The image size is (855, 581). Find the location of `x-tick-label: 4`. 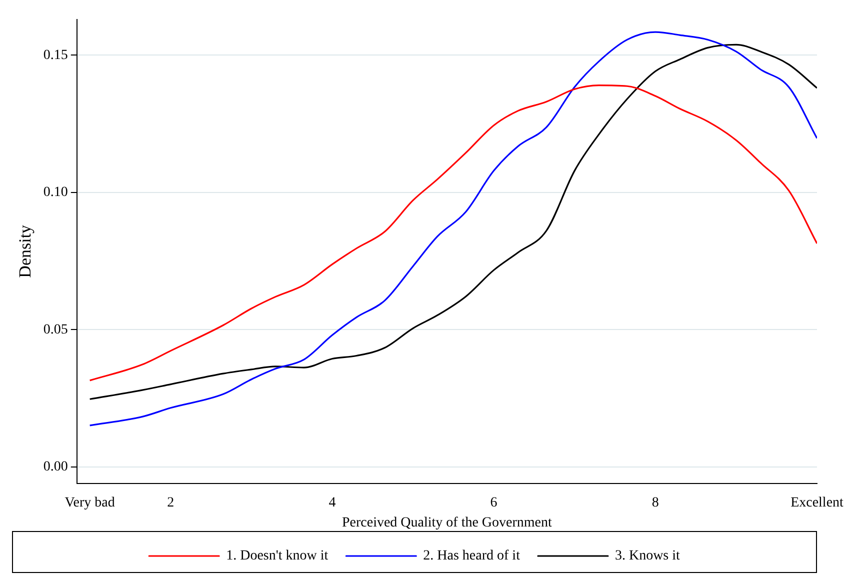

x-tick-label: 4 is located at coordinates (332, 502).